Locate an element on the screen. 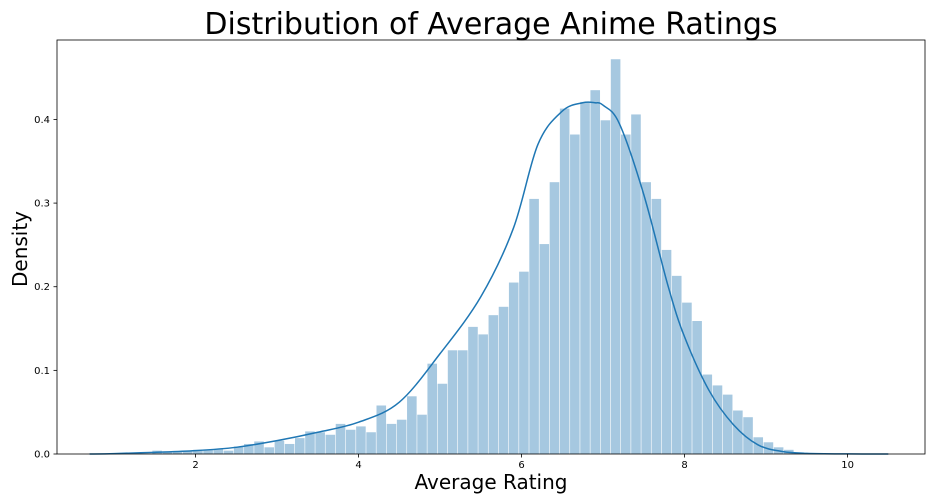 This screenshot has height=504, width=936. x-tick-label: 10 is located at coordinates (847, 465).